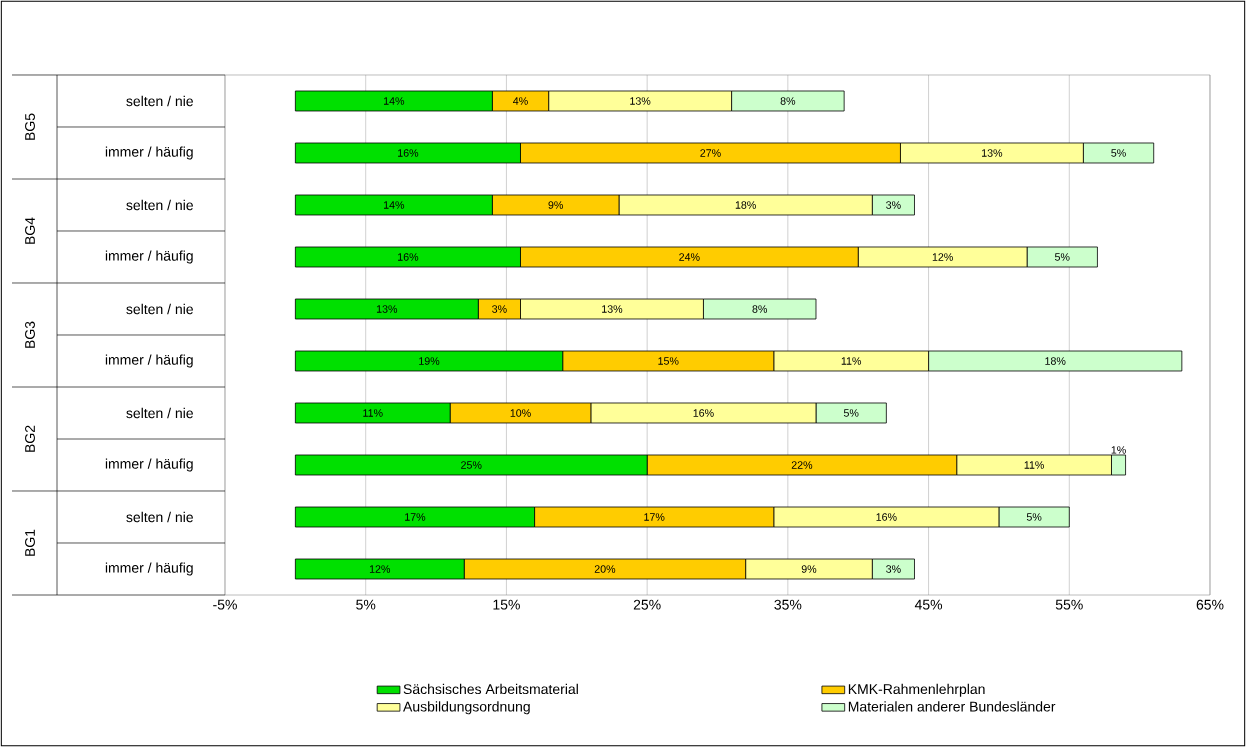  What do you see at coordinates (928, 604) in the screenshot?
I see `x-tick-label: 45%` at bounding box center [928, 604].